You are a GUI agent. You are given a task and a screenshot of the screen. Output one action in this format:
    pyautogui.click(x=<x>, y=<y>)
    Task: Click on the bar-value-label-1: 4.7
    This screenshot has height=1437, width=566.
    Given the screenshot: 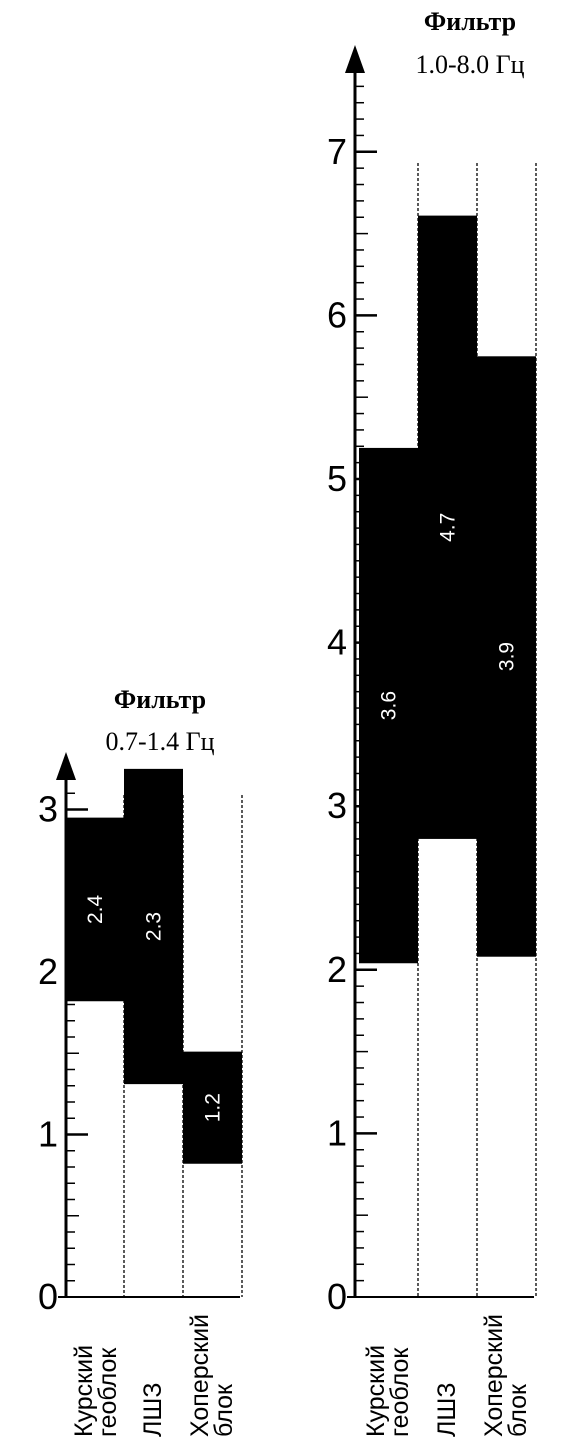 What is the action you would take?
    pyautogui.click(x=448, y=527)
    